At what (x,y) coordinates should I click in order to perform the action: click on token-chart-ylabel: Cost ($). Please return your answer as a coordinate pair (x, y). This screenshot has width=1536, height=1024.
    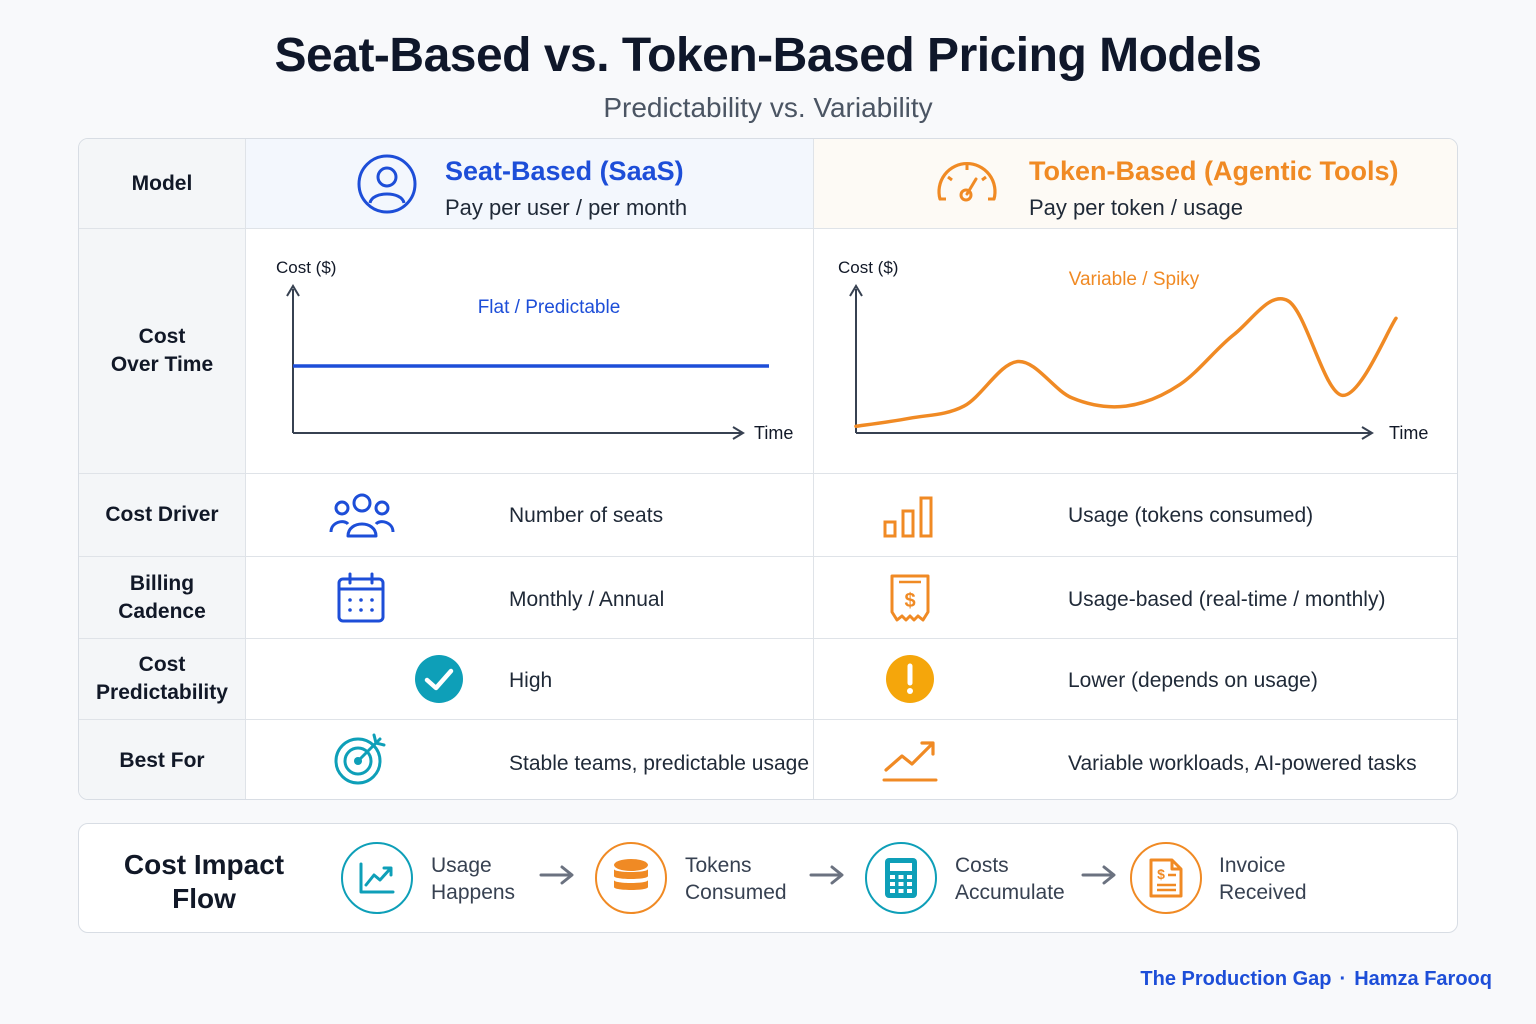
    Looking at the image, I should click on (868, 267).